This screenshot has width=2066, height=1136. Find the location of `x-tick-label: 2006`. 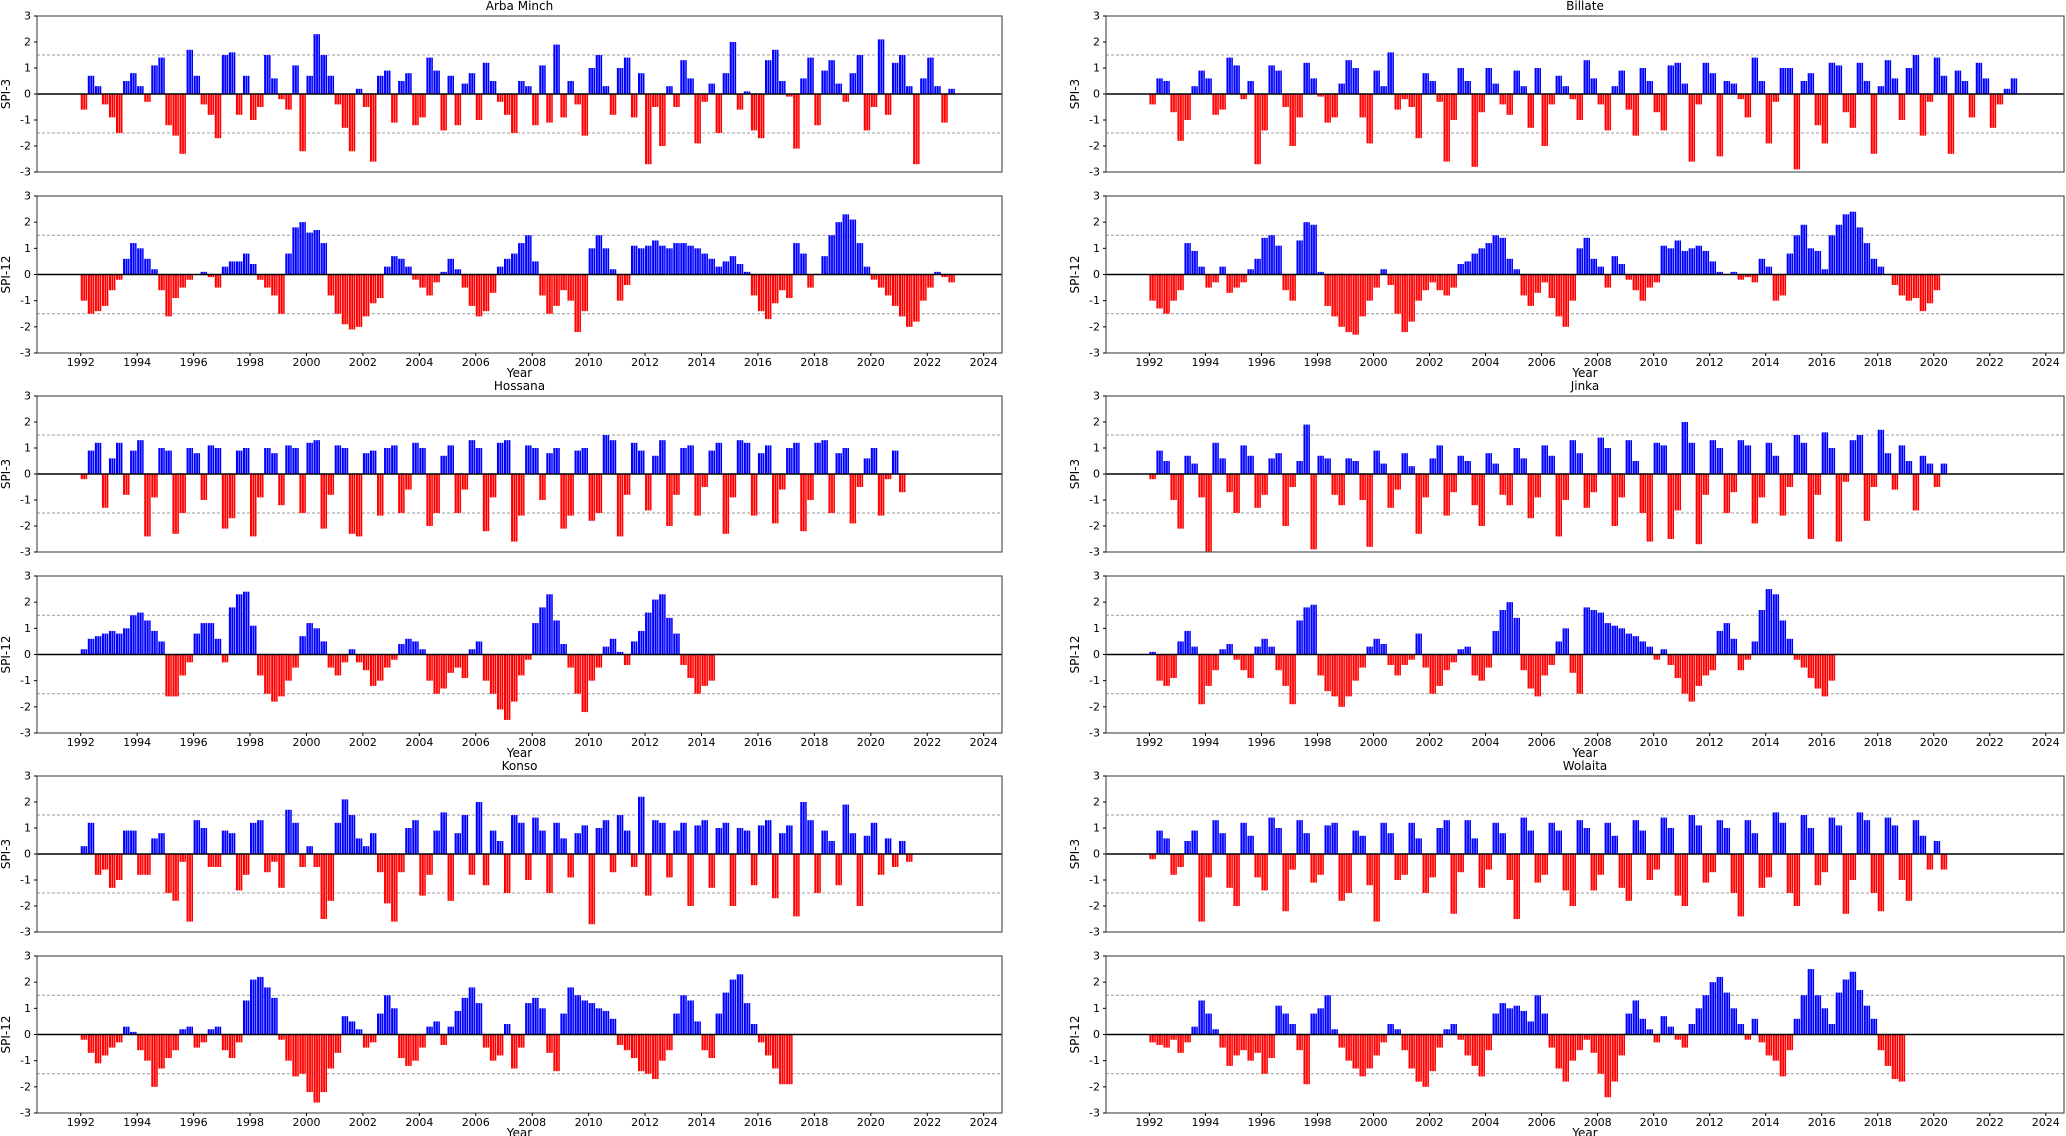

x-tick-label: 2006 is located at coordinates (476, 1122).